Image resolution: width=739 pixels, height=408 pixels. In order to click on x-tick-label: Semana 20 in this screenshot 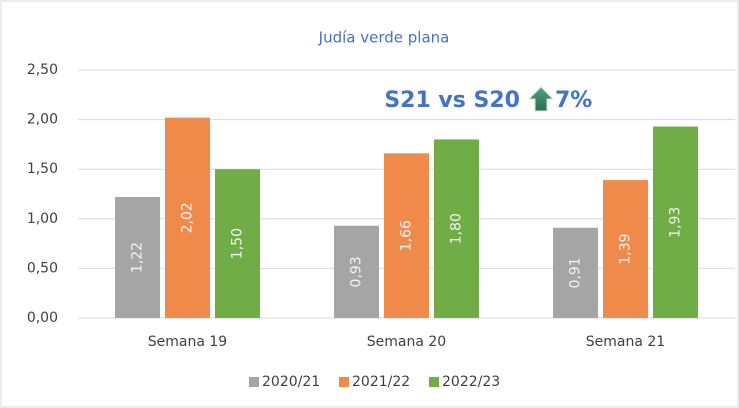, I will do `click(406, 342)`.